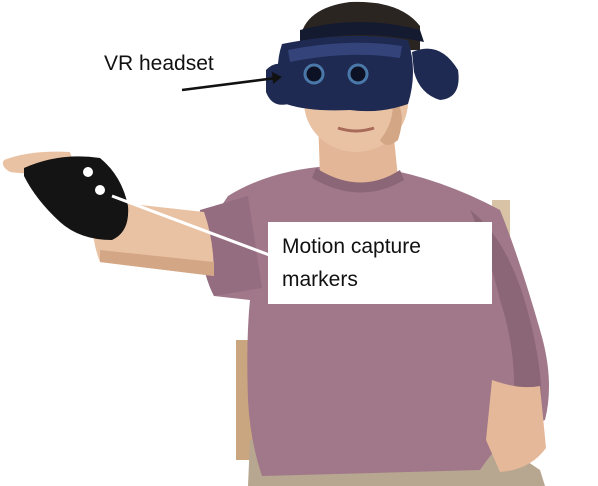 This screenshot has height=486, width=598. Describe the element at coordinates (157, 263) in the screenshot. I see `extended-arm-shadow` at that location.